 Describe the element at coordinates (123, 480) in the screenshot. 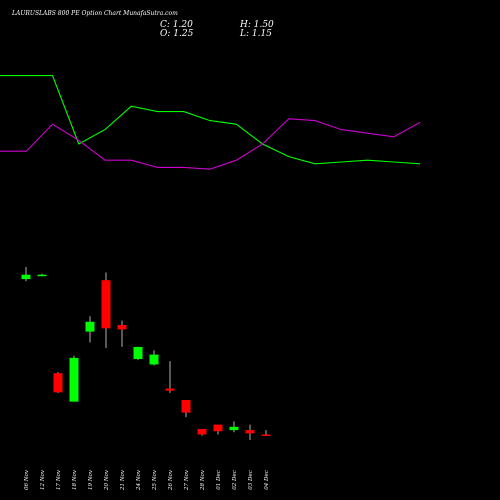

I see `x-tick-label: 21 Nov` at that location.